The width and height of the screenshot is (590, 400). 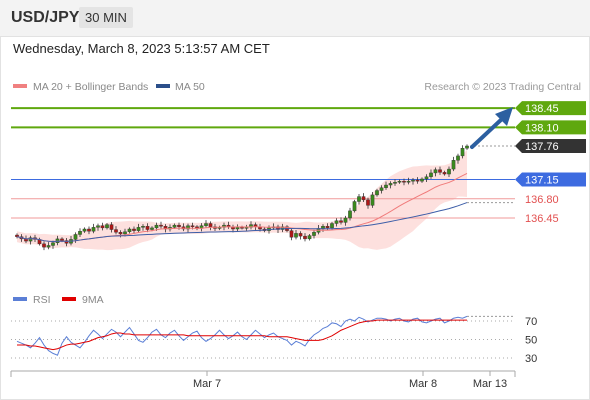 What do you see at coordinates (295, 18) in the screenshot?
I see `header-bar: USD/JPY 30 MIN` at bounding box center [295, 18].